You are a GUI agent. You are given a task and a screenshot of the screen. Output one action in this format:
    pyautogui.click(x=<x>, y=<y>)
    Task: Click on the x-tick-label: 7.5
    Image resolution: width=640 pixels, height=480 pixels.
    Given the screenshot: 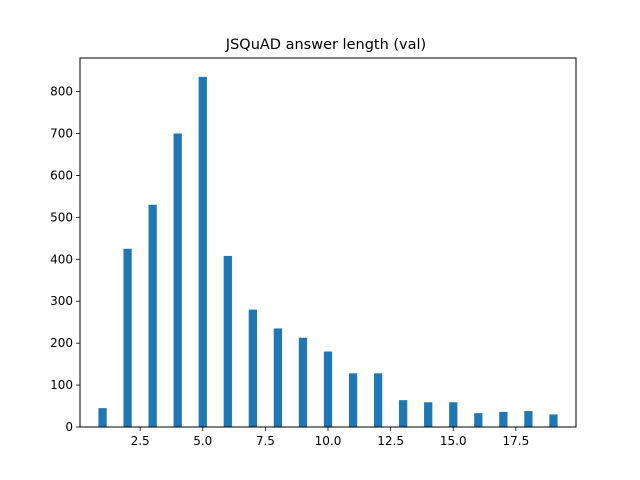 What is the action you would take?
    pyautogui.click(x=265, y=441)
    